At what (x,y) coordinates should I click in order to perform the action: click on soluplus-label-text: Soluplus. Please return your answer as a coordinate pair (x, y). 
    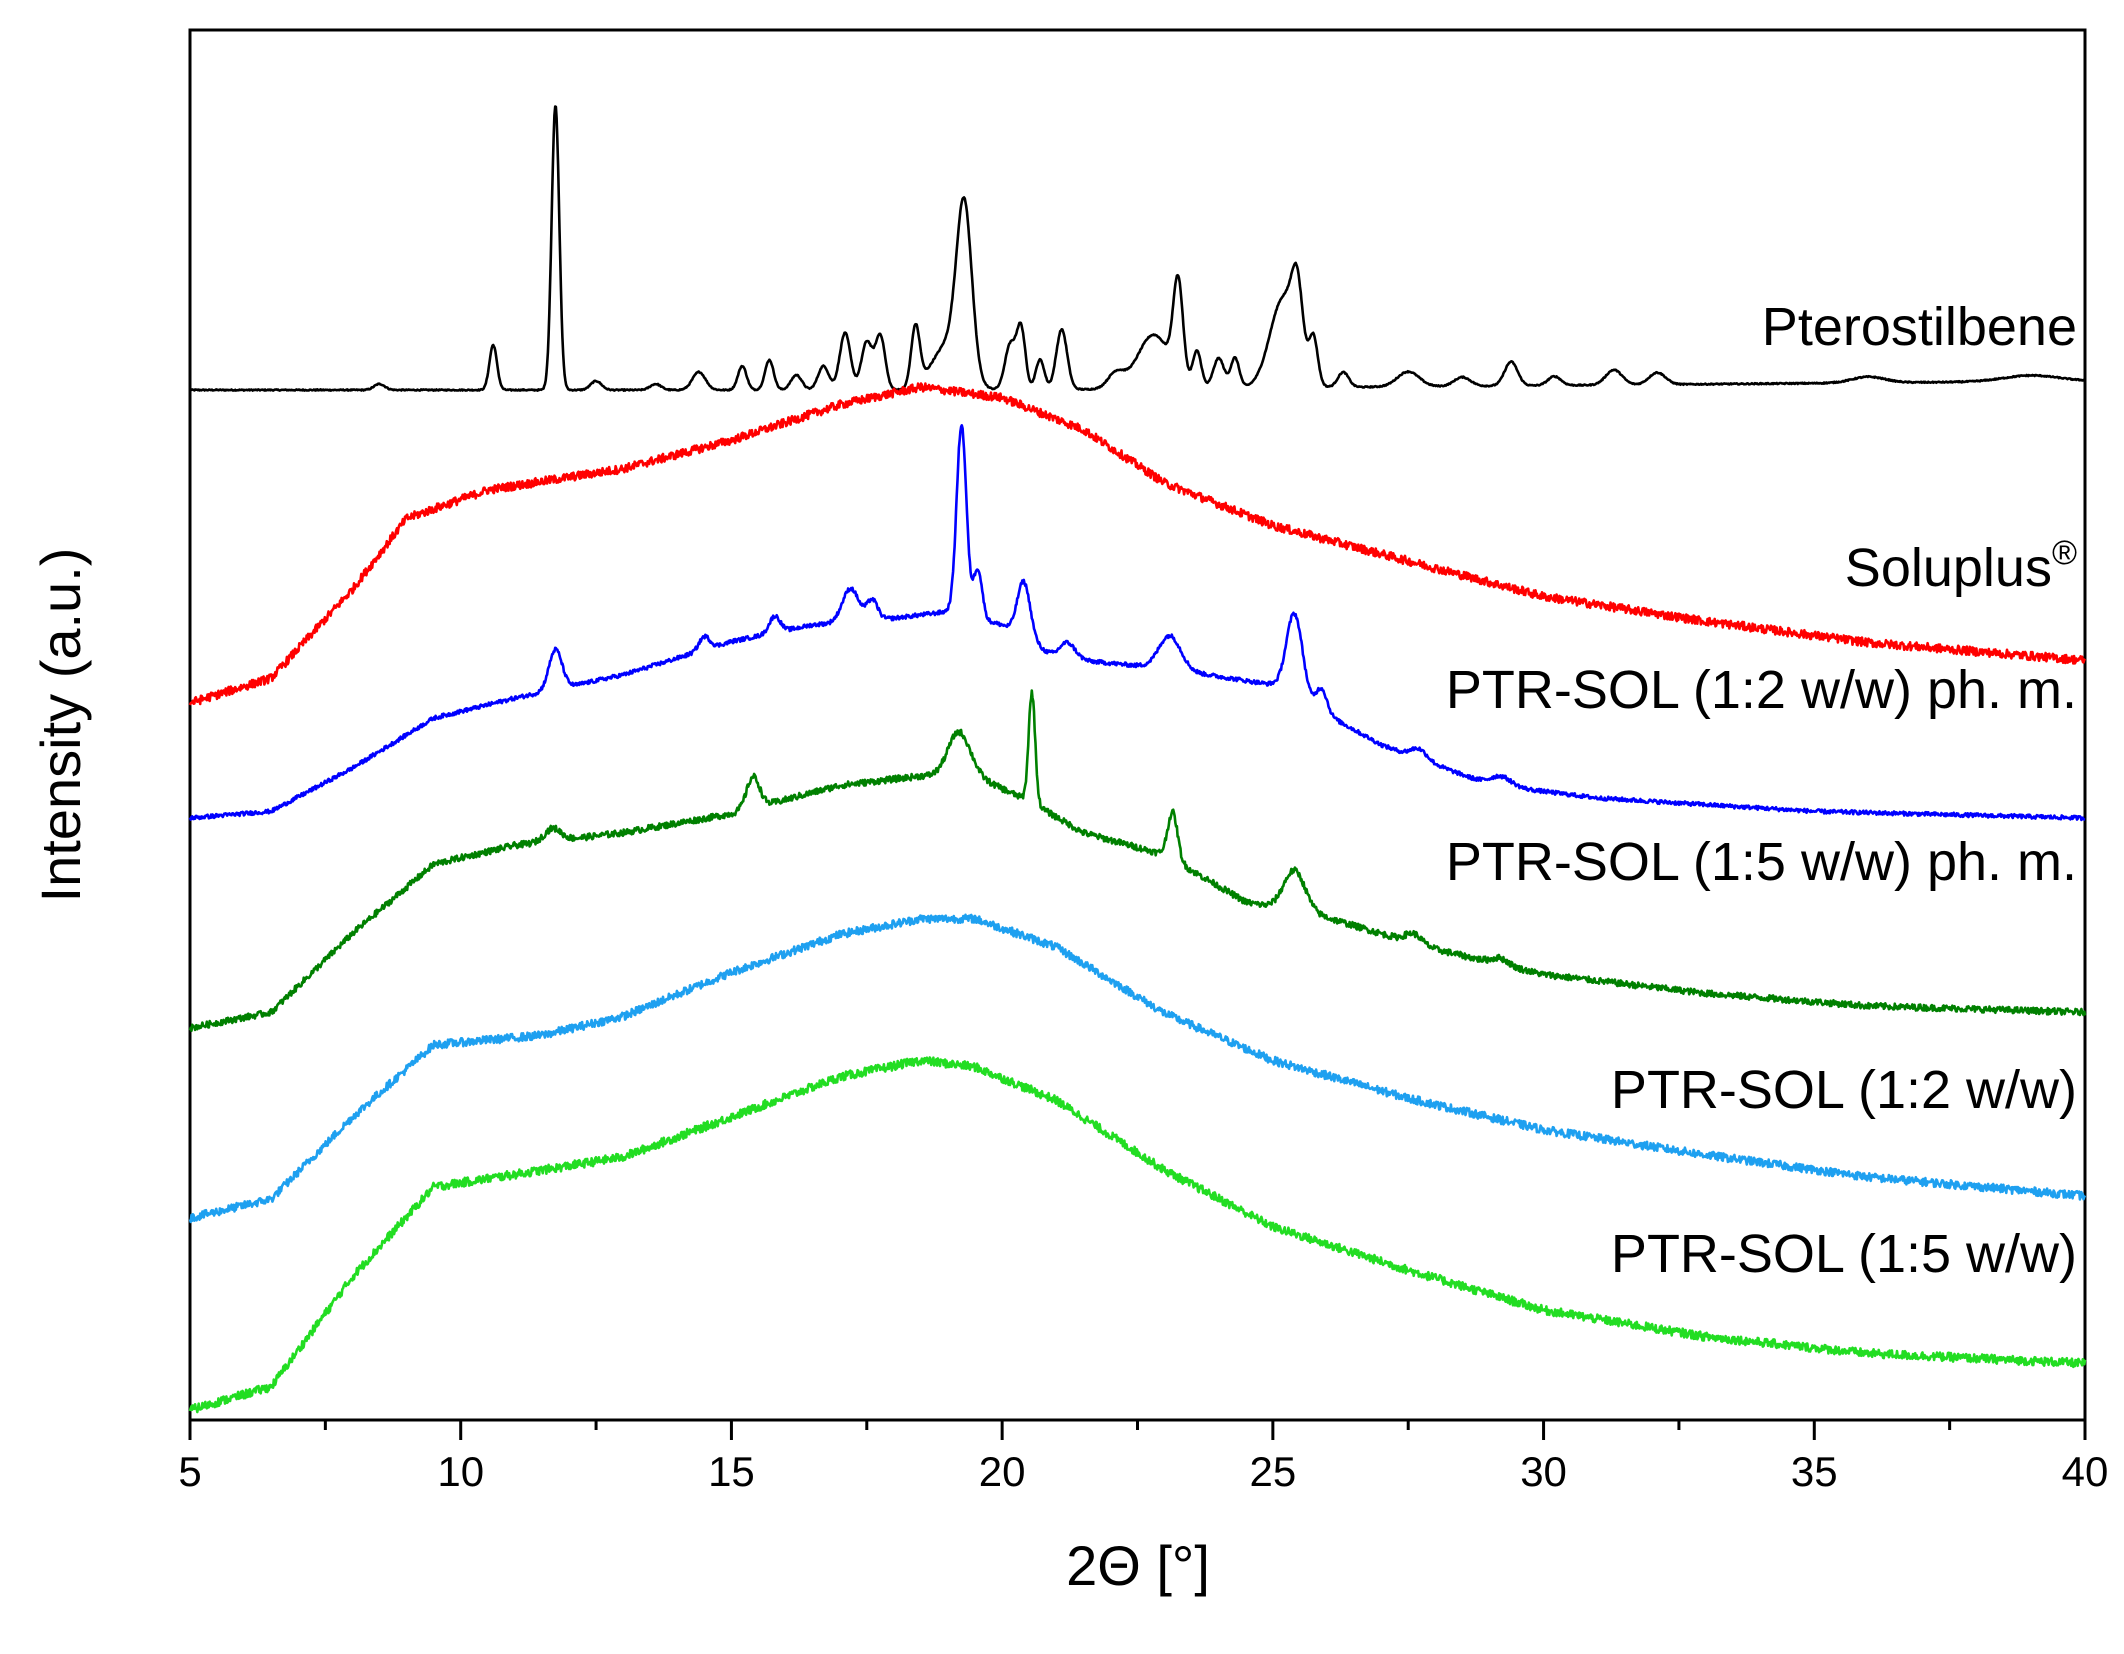
    Looking at the image, I should click on (1948, 568).